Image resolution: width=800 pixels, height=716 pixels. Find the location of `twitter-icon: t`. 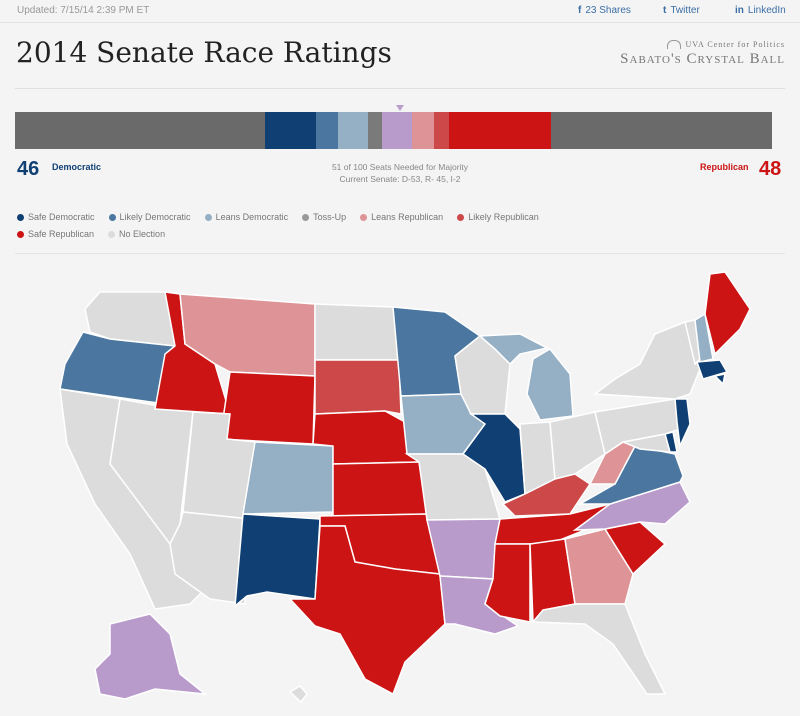

twitter-icon: t is located at coordinates (665, 10).